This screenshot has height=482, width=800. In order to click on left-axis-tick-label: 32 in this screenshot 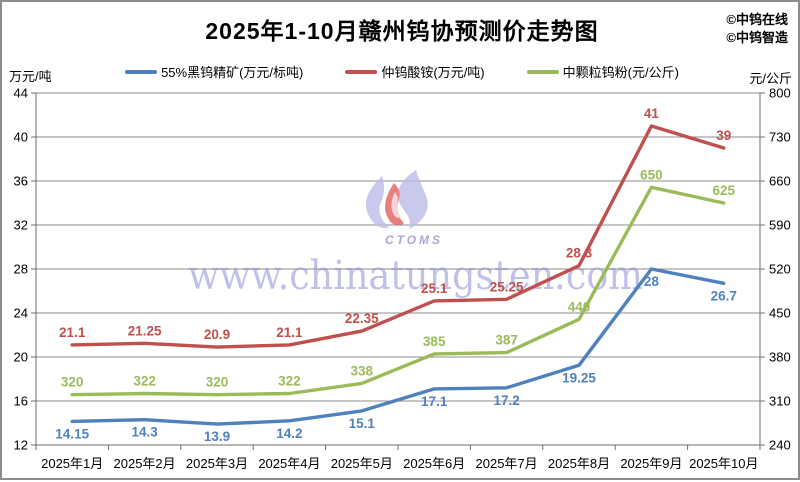, I will do `click(21, 225)`.